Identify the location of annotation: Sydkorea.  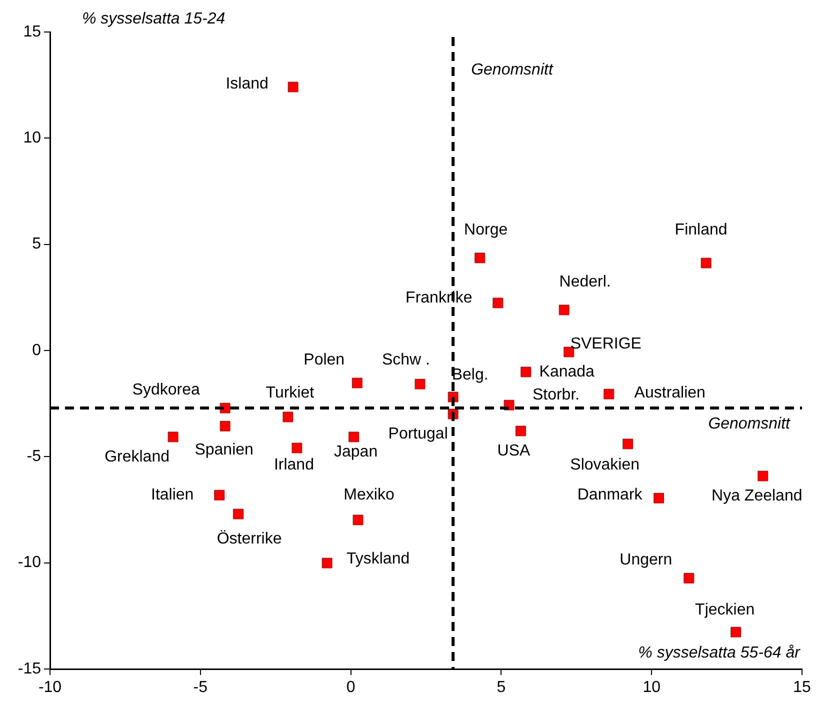
(166, 389).